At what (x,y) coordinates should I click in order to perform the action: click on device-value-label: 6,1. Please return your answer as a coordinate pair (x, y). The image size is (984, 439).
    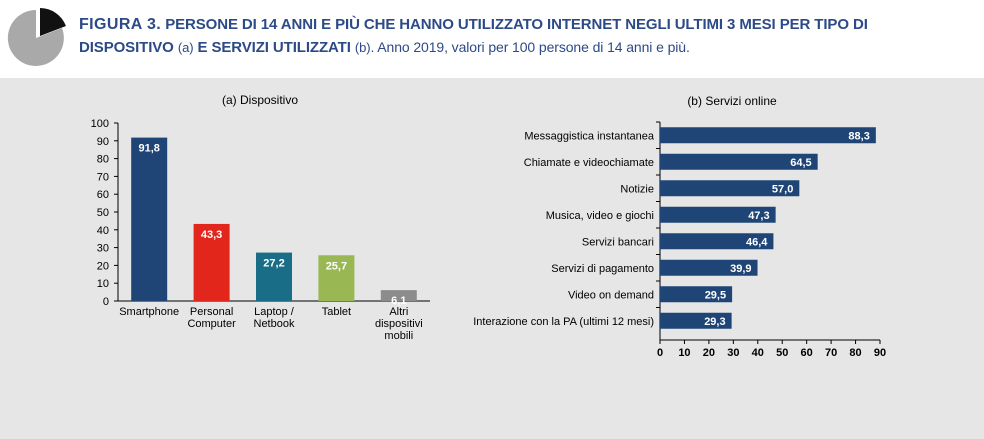
    Looking at the image, I should click on (398, 301).